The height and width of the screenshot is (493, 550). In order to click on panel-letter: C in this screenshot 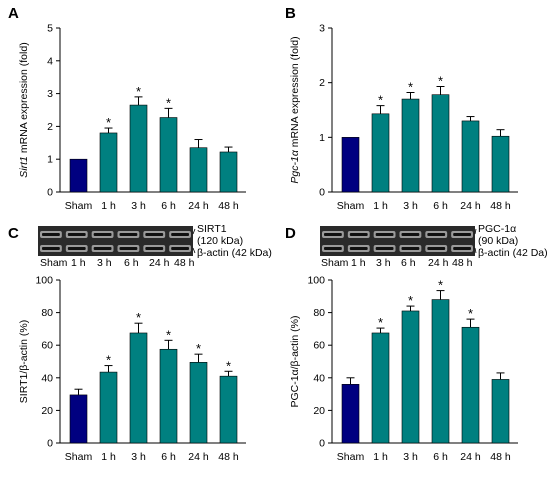, I will do `click(13, 233)`.